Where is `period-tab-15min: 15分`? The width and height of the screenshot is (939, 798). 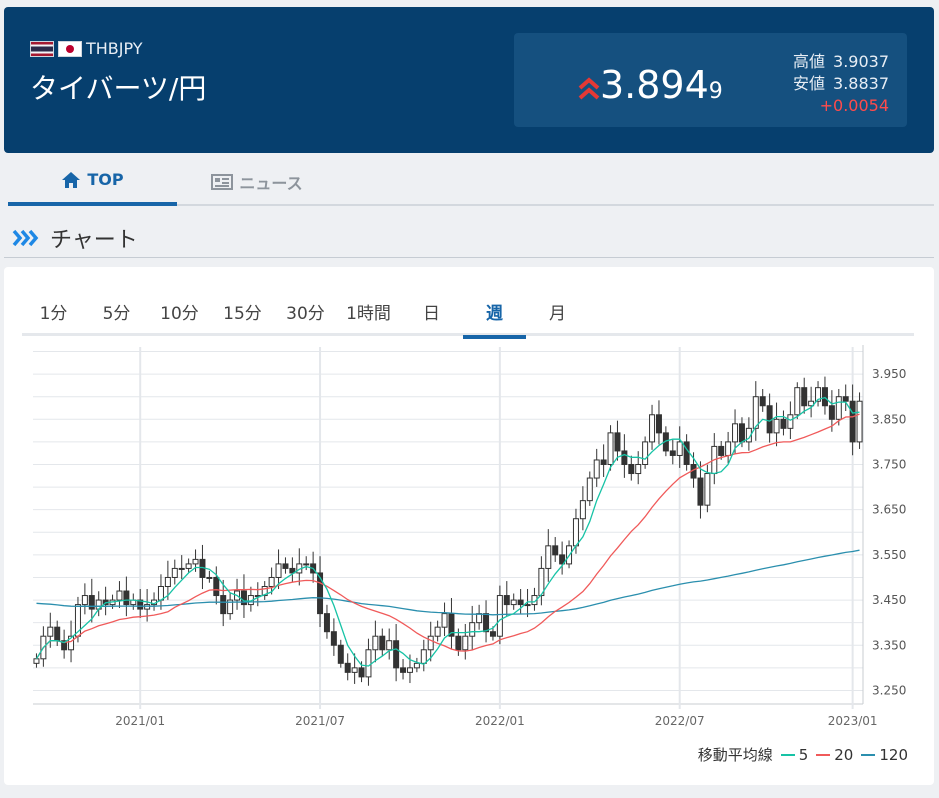 period-tab-15min: 15分 is located at coordinates (242, 314).